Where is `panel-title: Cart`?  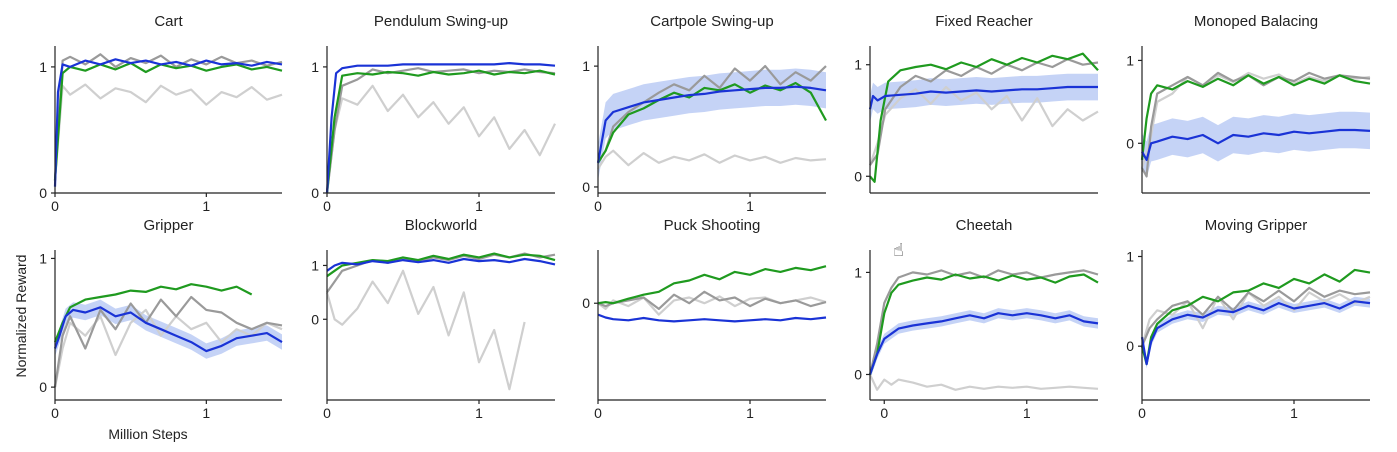 panel-title: Cart is located at coordinates (168, 21).